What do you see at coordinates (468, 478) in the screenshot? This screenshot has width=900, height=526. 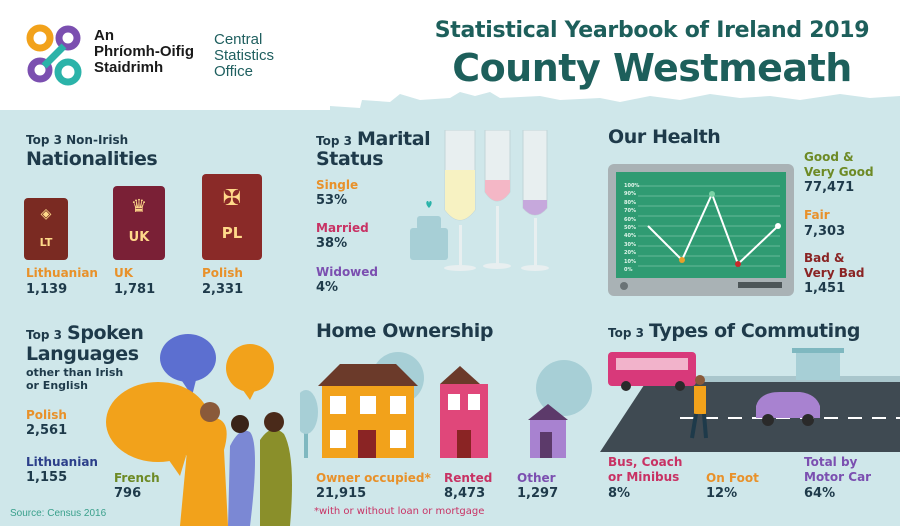 I see `home-label-rented: Rented` at bounding box center [468, 478].